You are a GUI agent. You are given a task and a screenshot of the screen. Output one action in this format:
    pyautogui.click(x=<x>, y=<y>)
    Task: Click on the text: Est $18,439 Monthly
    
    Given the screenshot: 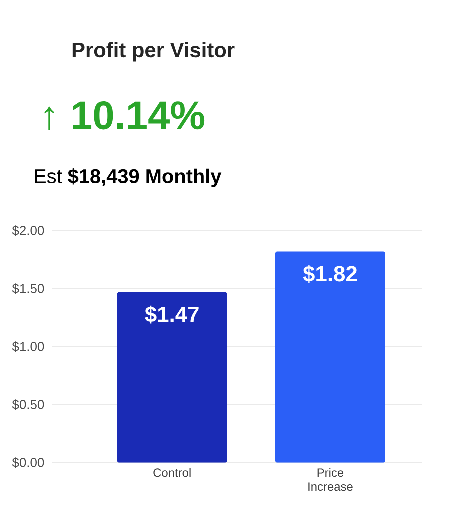 What is the action you would take?
    pyautogui.click(x=128, y=178)
    